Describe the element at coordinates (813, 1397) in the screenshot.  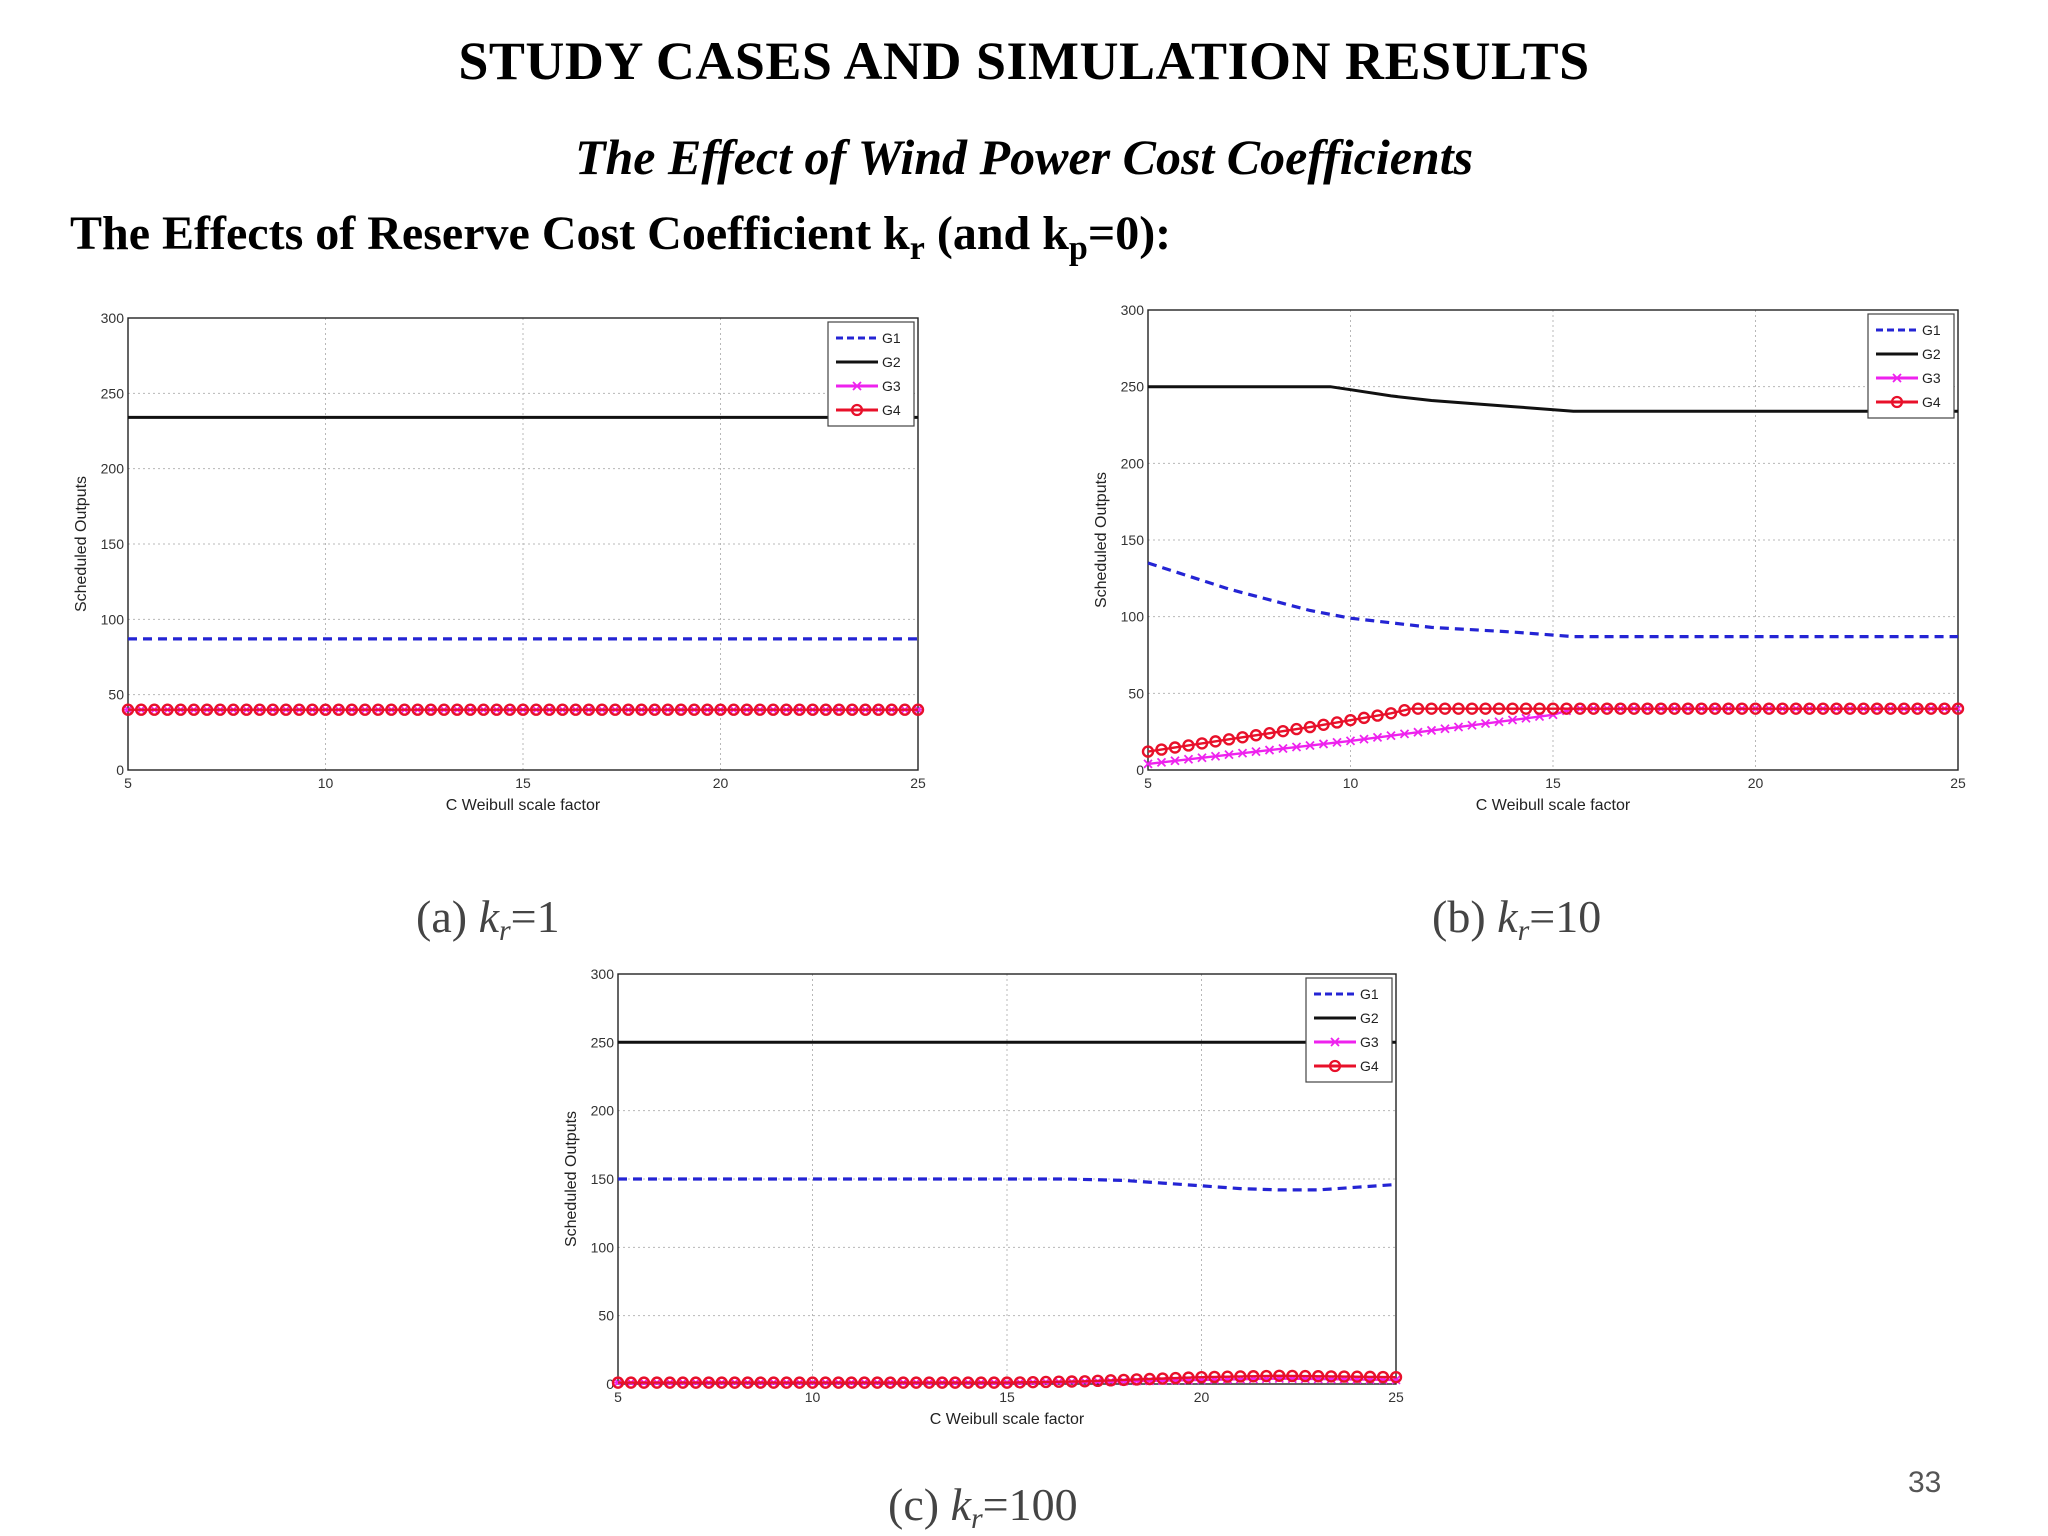
I see `c2-xtick-1: 10` at that location.